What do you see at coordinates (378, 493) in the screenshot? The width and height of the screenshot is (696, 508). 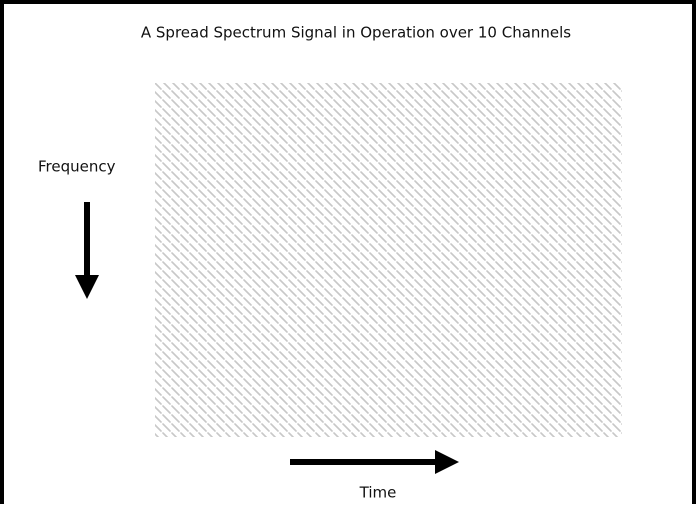 I see `time-label: Time` at bounding box center [378, 493].